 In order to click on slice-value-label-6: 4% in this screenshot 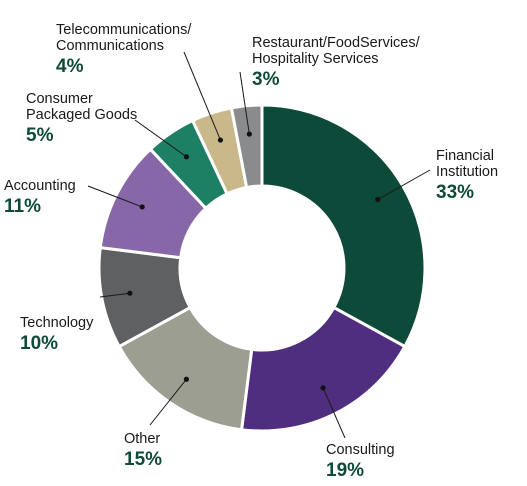, I will do `click(70, 66)`.